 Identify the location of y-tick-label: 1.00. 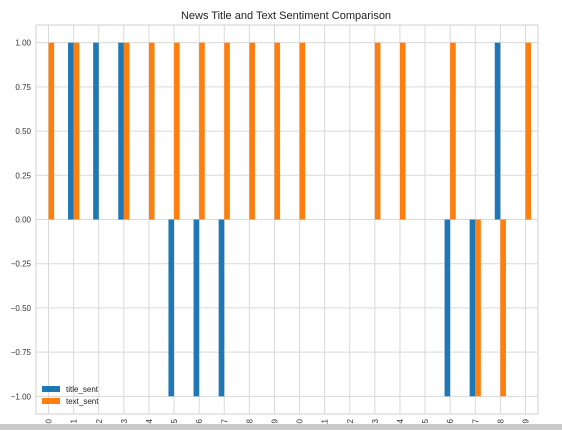
(23, 43).